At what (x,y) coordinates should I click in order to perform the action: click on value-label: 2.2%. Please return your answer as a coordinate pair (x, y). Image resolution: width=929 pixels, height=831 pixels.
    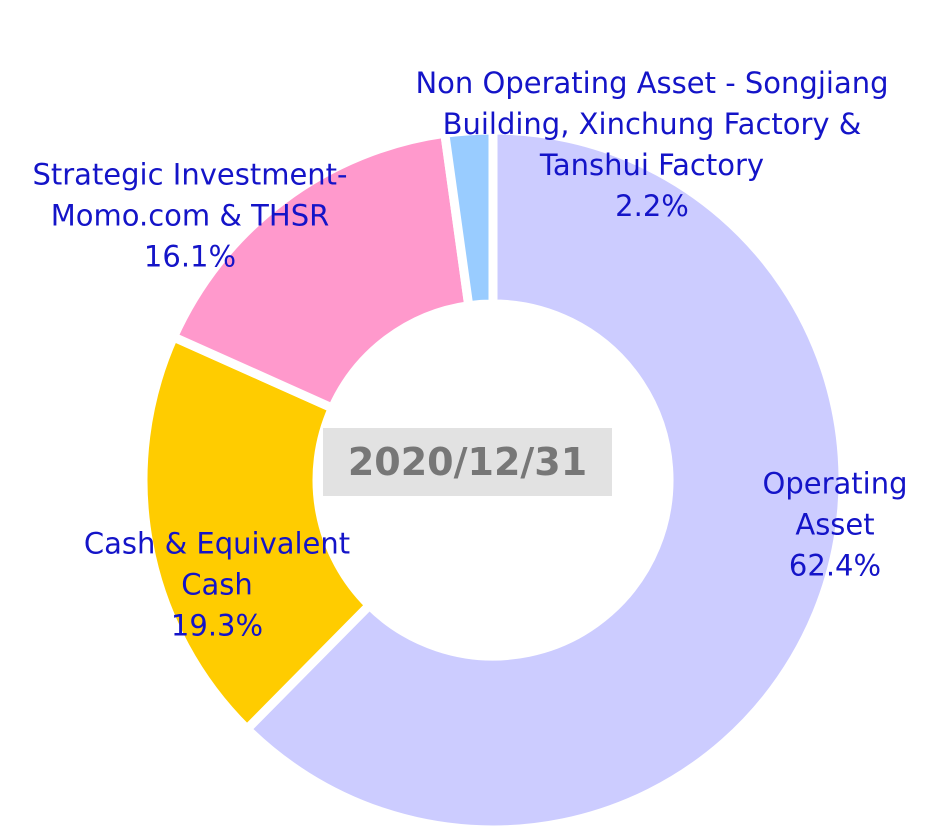
    Looking at the image, I should click on (652, 206).